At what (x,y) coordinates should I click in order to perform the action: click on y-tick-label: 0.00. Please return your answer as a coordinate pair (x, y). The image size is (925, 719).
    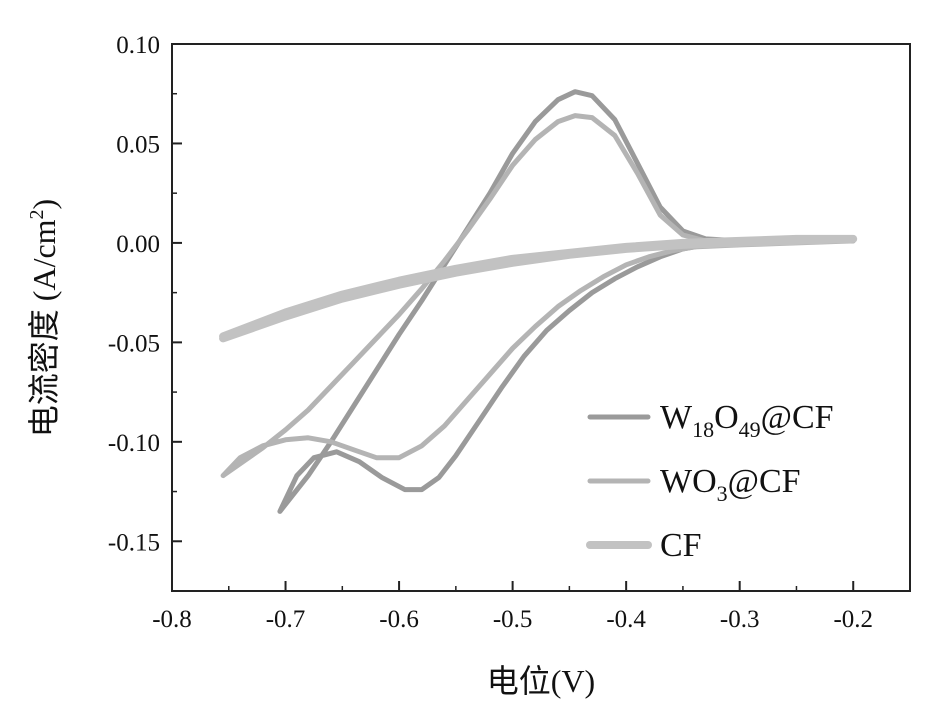
    Looking at the image, I should click on (138, 244).